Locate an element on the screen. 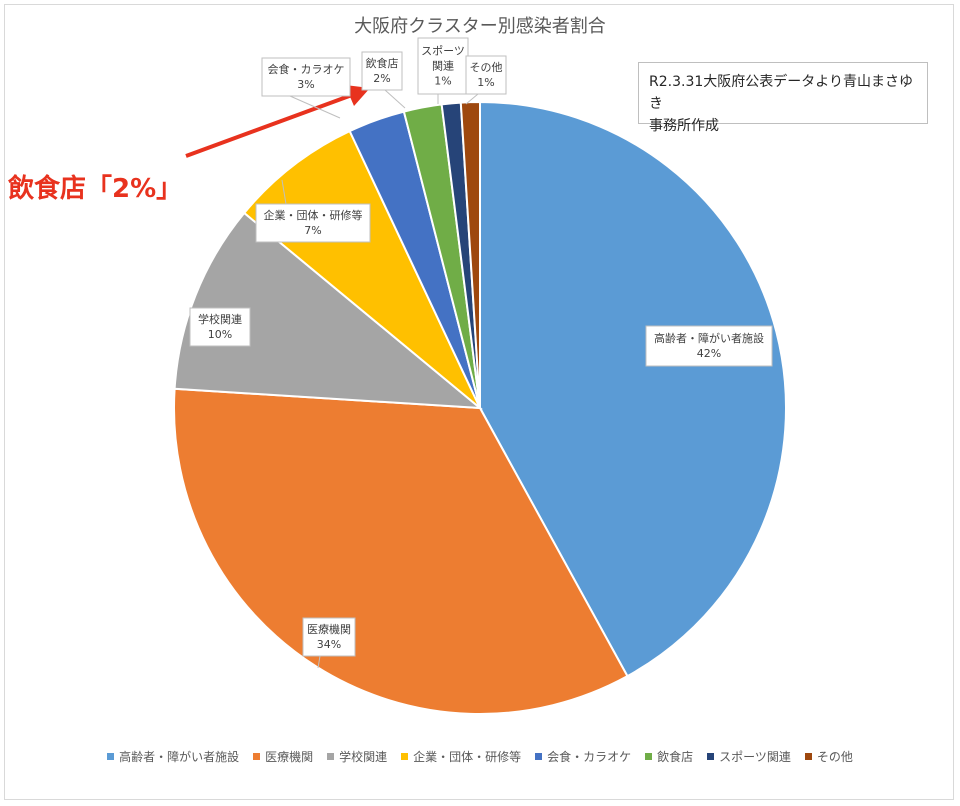  legend-item-7: その他 is located at coordinates (828, 756).